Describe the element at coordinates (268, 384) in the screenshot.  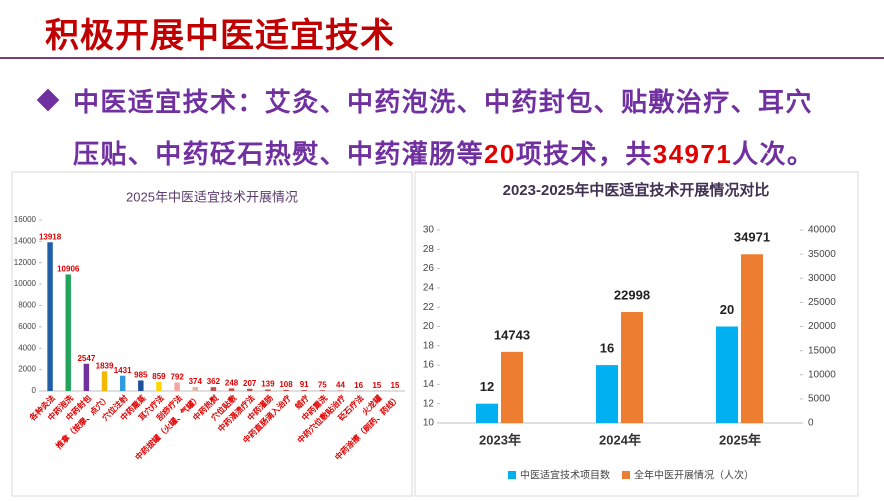
I see `value-label: 139` at that location.